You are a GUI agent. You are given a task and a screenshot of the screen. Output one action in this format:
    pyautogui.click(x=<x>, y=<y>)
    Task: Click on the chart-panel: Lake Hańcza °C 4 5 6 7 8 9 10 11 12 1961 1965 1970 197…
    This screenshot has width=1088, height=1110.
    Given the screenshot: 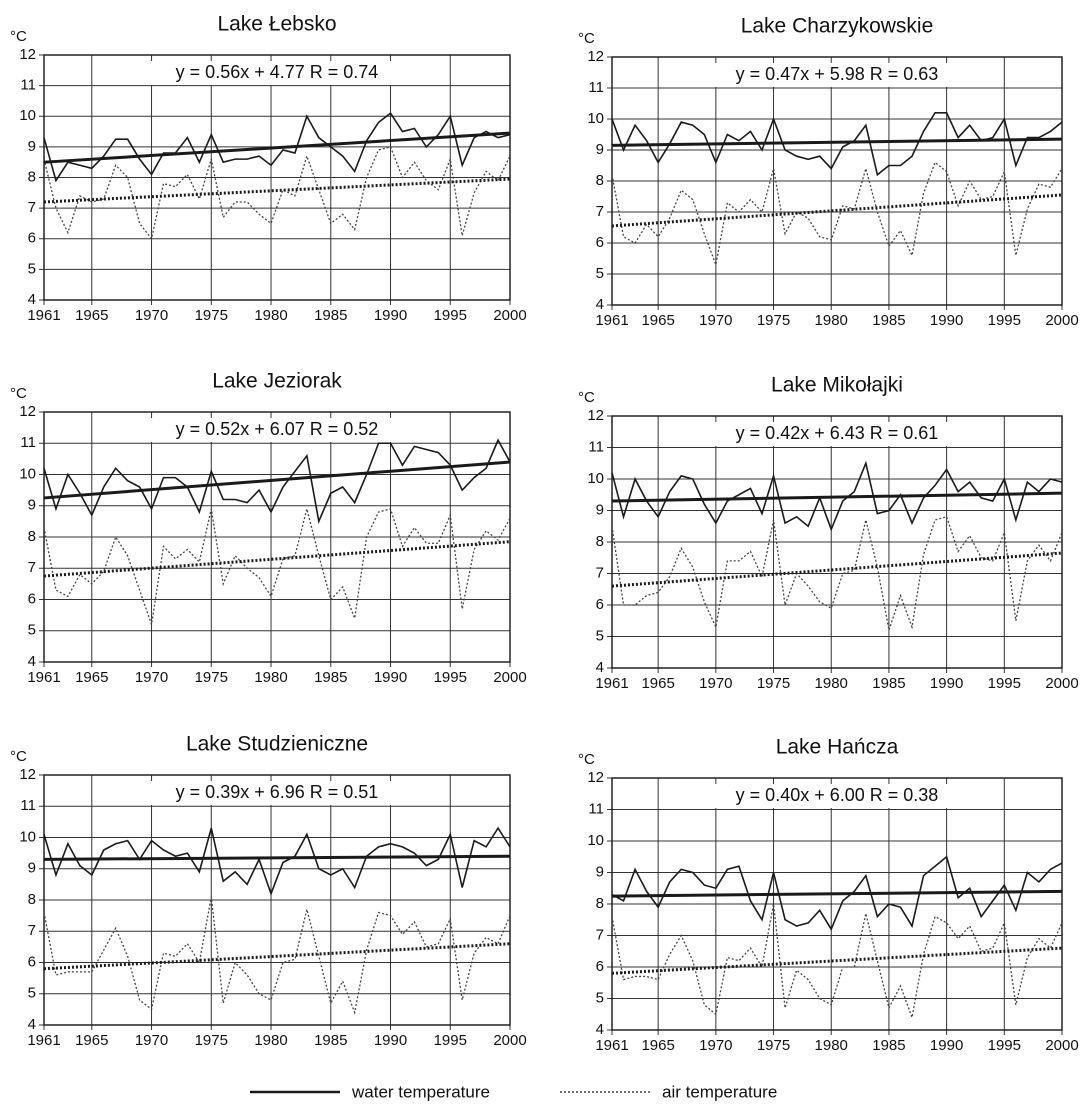 What is the action you would take?
    pyautogui.click(x=828, y=895)
    